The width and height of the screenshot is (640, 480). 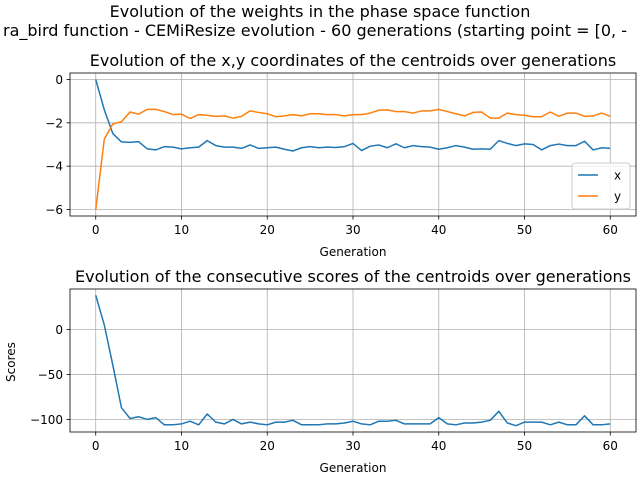 I want to click on coordinates-x-tick-label: 60, so click(x=610, y=230).